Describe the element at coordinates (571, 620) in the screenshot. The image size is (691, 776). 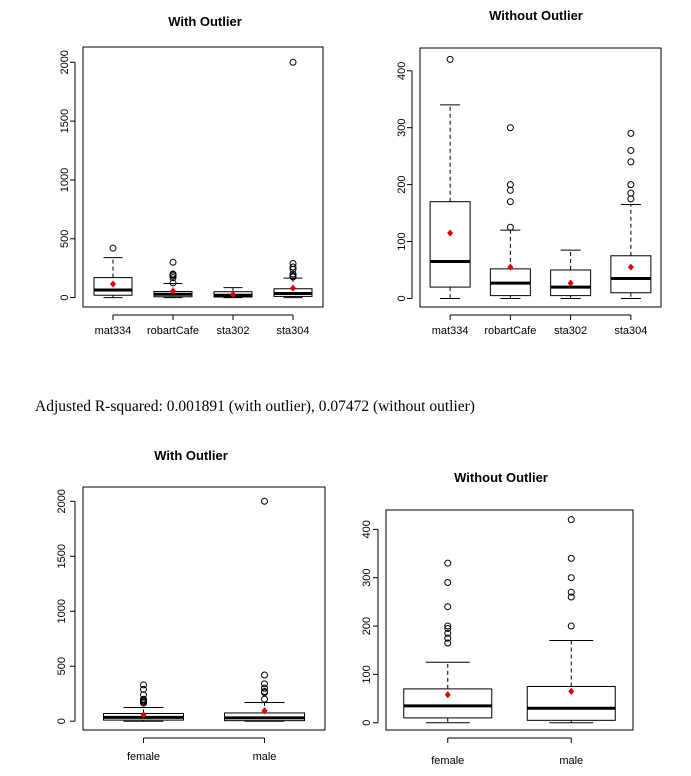
I see `box-group-male` at that location.